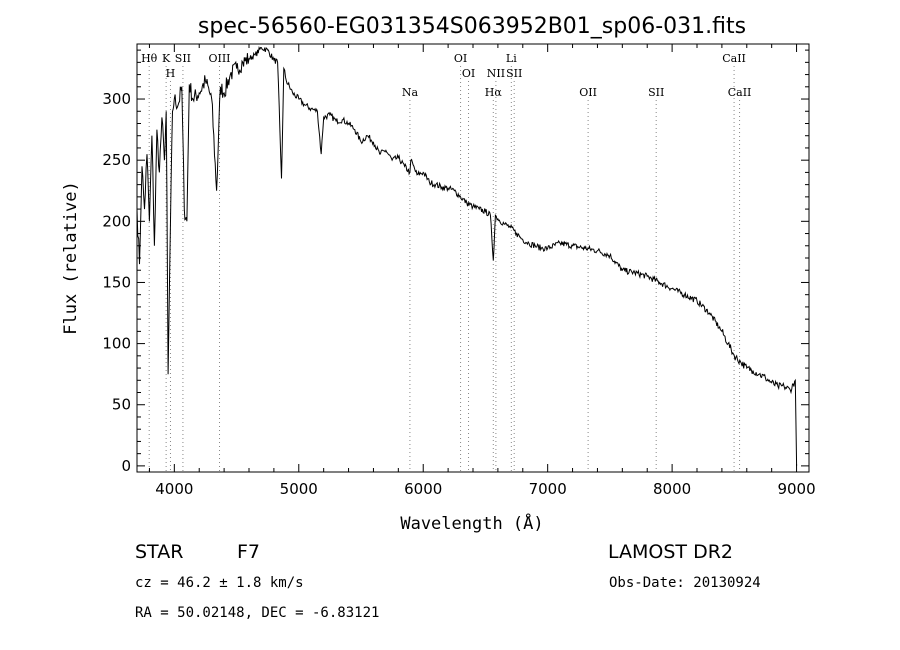 The width and height of the screenshot is (900, 650). I want to click on line-label-top: CaII, so click(734, 58).